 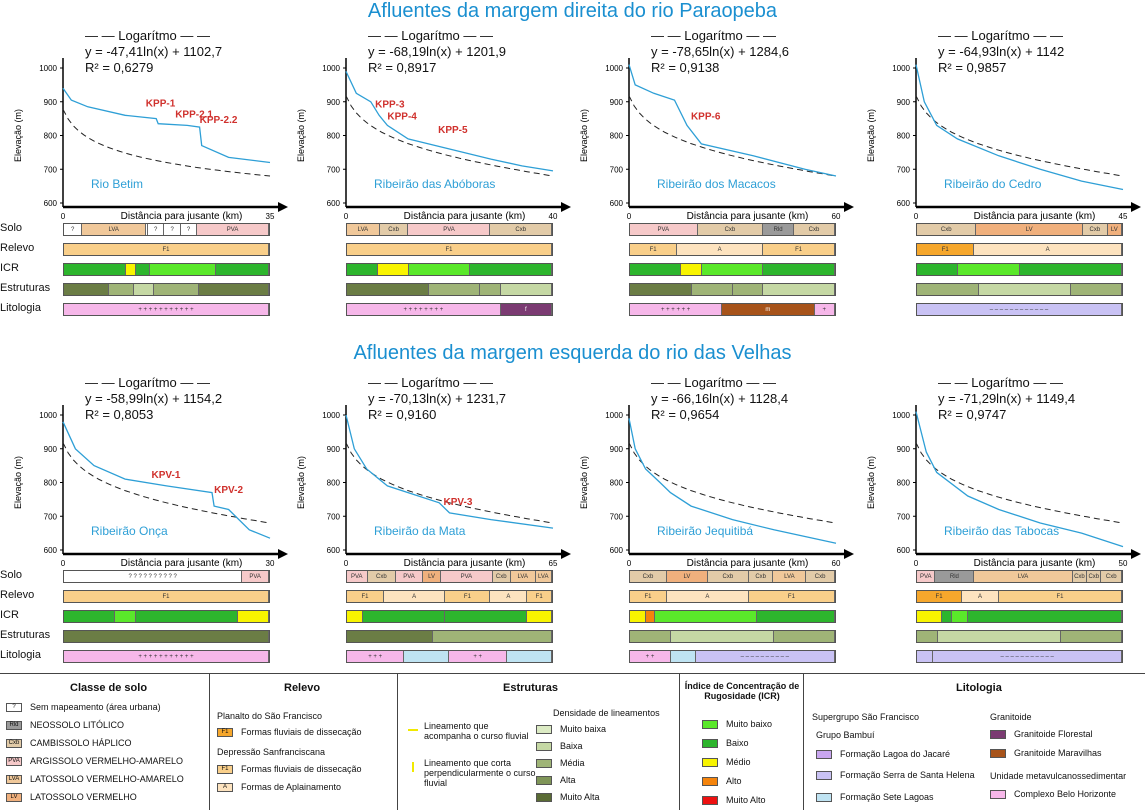 What do you see at coordinates (20, 655) in the screenshot?
I see `row-label-lito: Litologia` at bounding box center [20, 655].